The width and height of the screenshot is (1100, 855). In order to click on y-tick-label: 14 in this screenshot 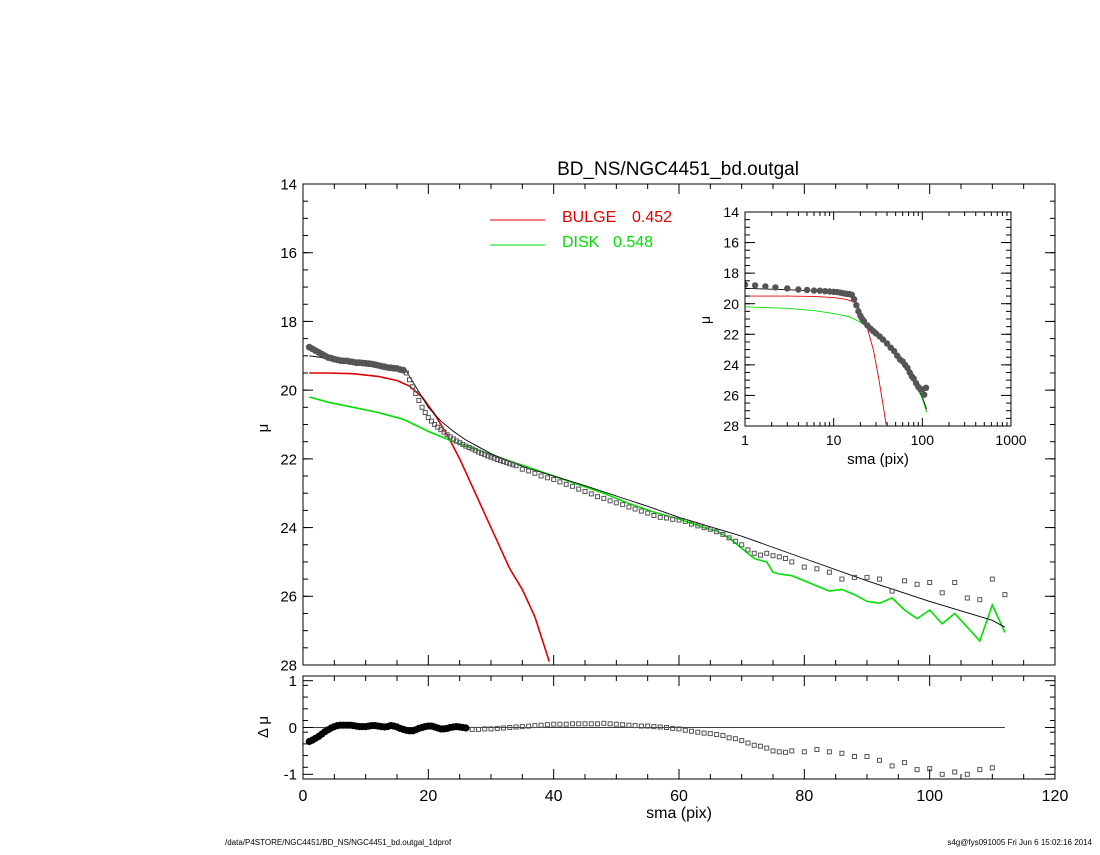, I will do `click(288, 184)`.